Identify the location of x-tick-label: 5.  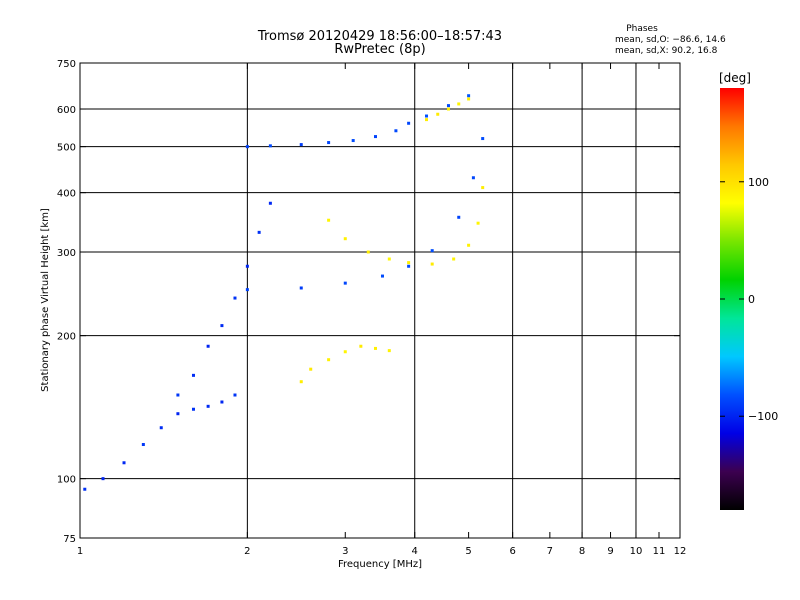
(468, 551).